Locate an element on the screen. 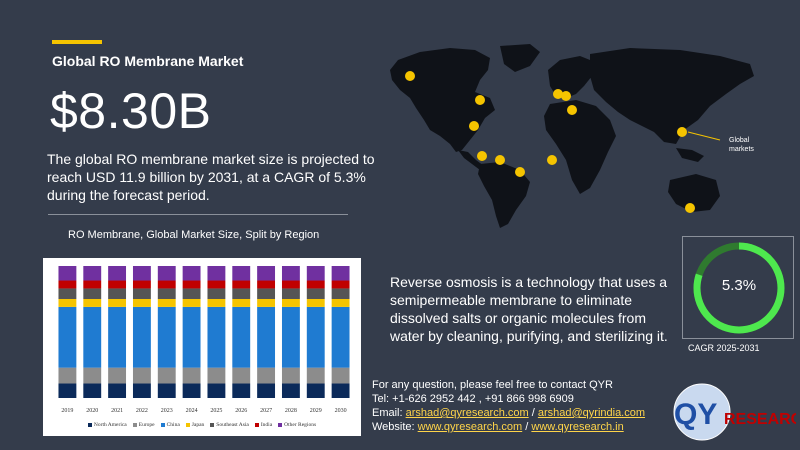 The width and height of the screenshot is (800, 450). bar-segment-europe-2027 is located at coordinates (266, 375).